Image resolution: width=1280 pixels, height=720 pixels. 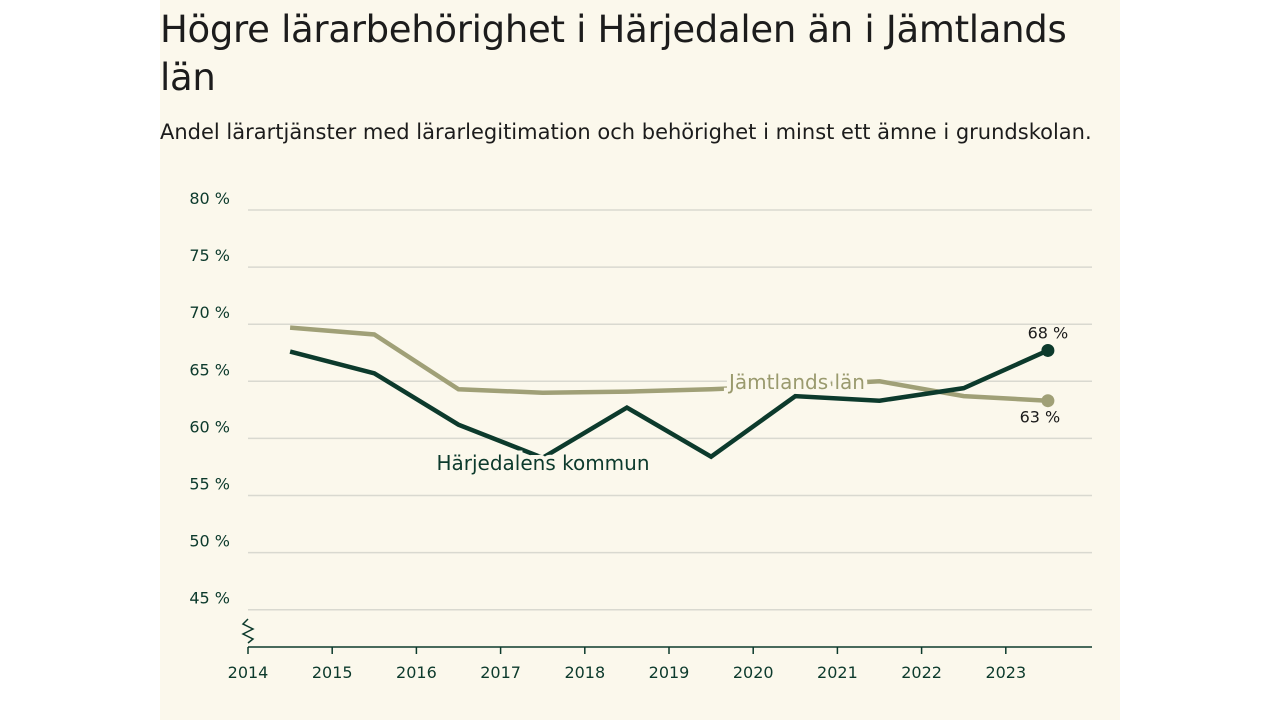 What do you see at coordinates (209, 484) in the screenshot?
I see `y-tick-label: 55 %` at bounding box center [209, 484].